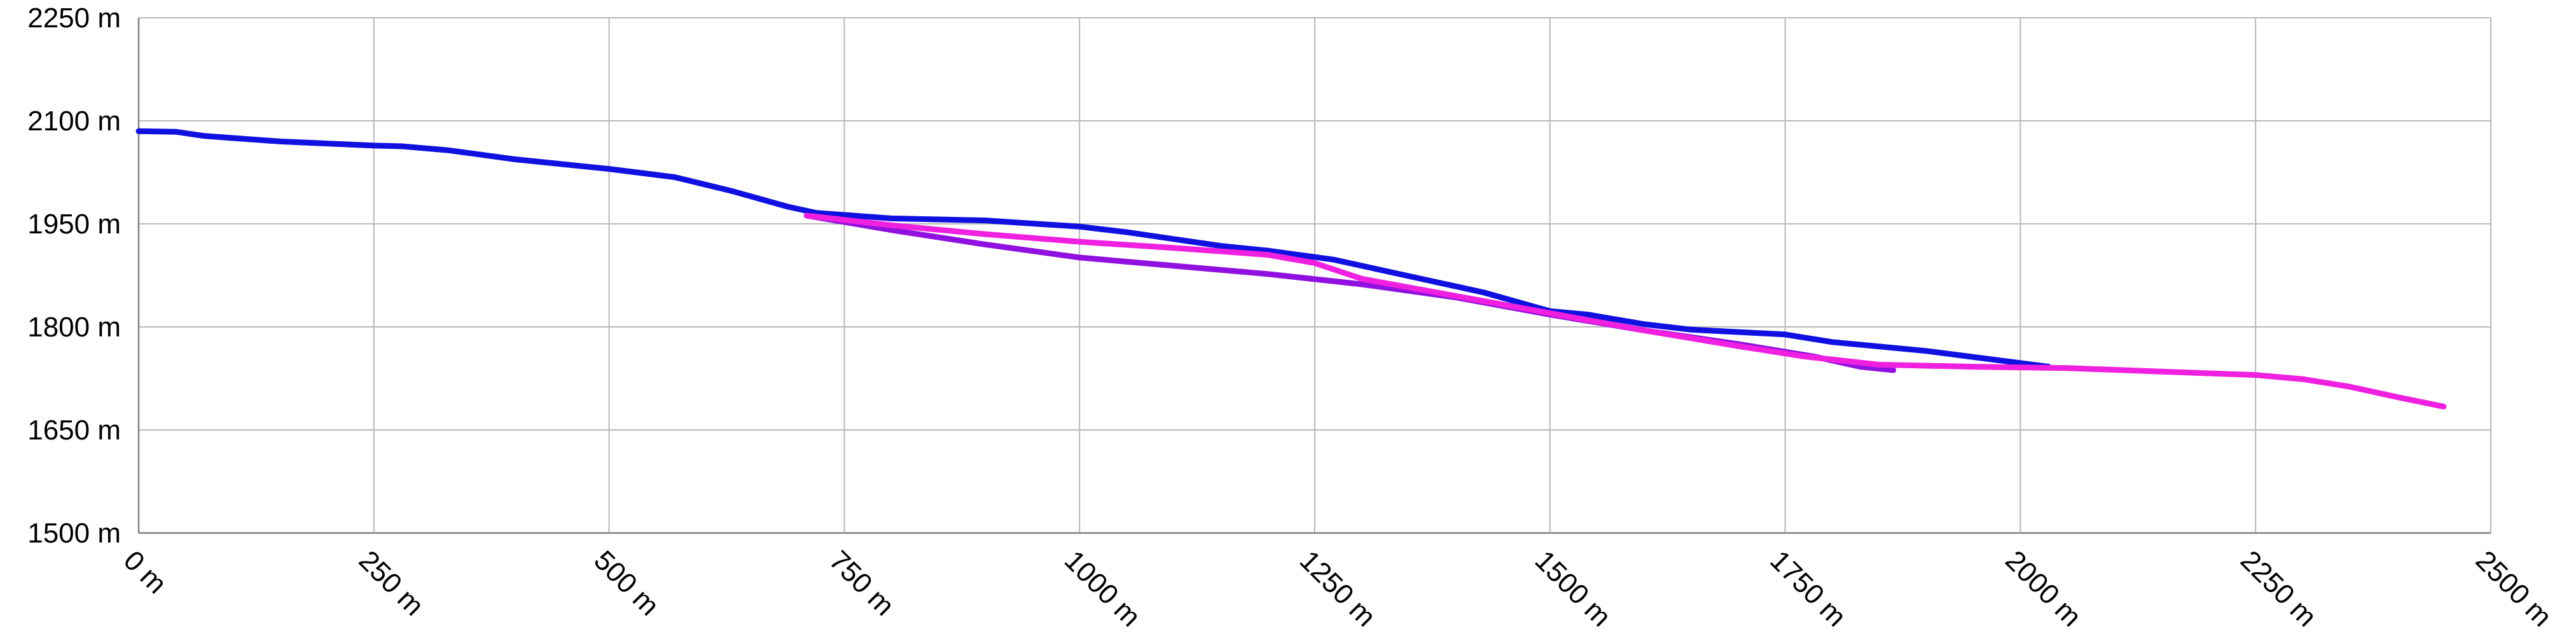 Image resolution: width=2576 pixels, height=636 pixels. What do you see at coordinates (74, 431) in the screenshot?
I see `y-tick-label: 1650 m` at bounding box center [74, 431].